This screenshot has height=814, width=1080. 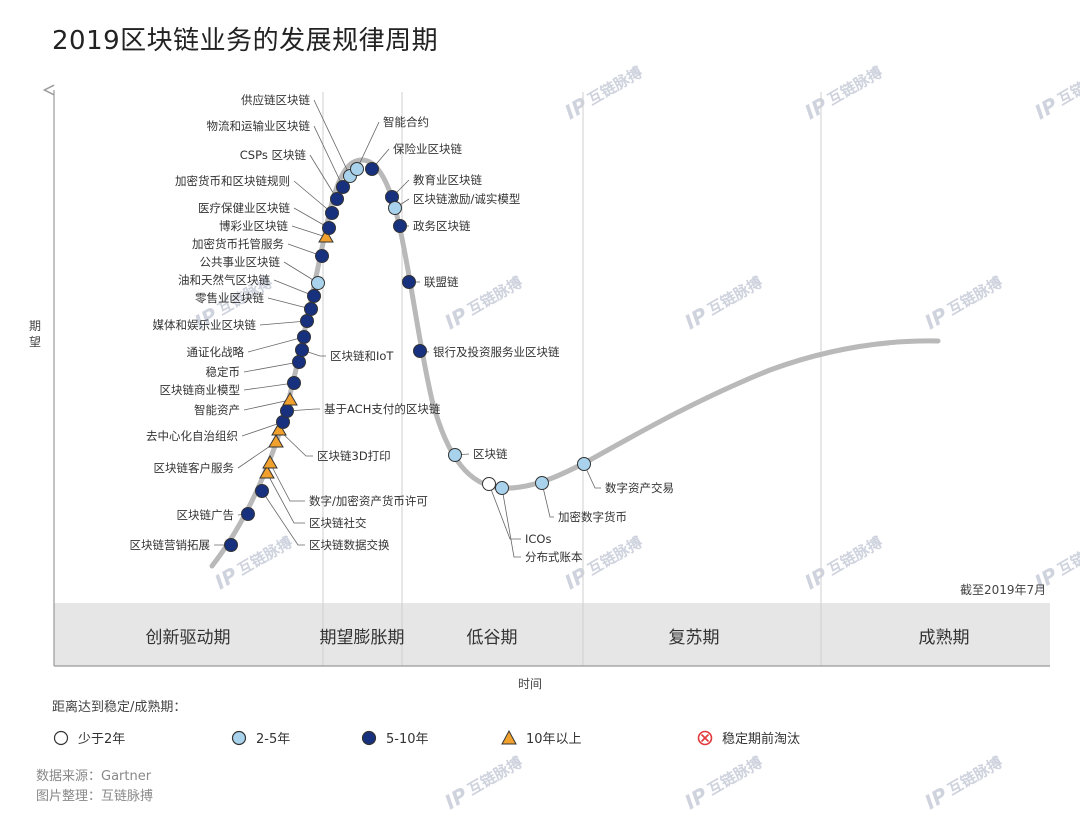 What do you see at coordinates (273, 739) in the screenshot?
I see `legend-label: 2-5年` at bounding box center [273, 739].